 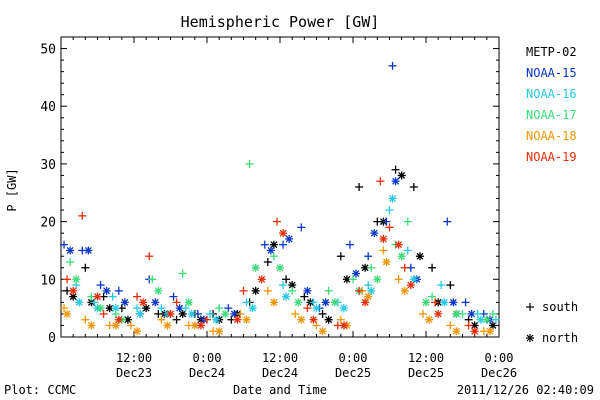 I want to click on x-tick-sublabel: Dec23, so click(x=134, y=373).